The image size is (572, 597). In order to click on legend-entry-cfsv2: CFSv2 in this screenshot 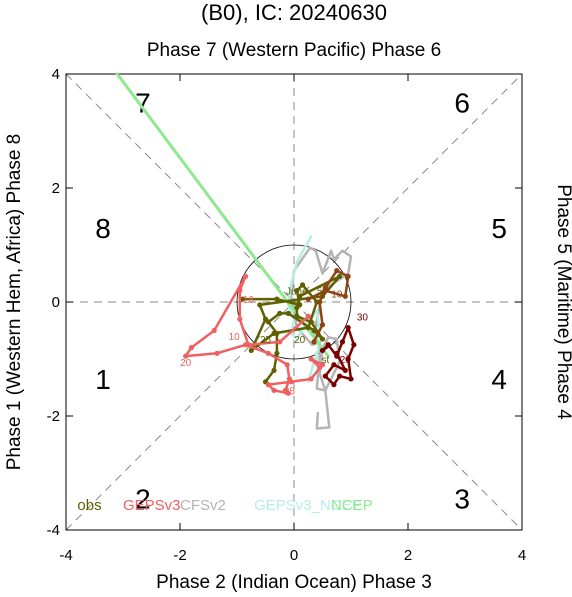, I will do `click(203, 505)`.